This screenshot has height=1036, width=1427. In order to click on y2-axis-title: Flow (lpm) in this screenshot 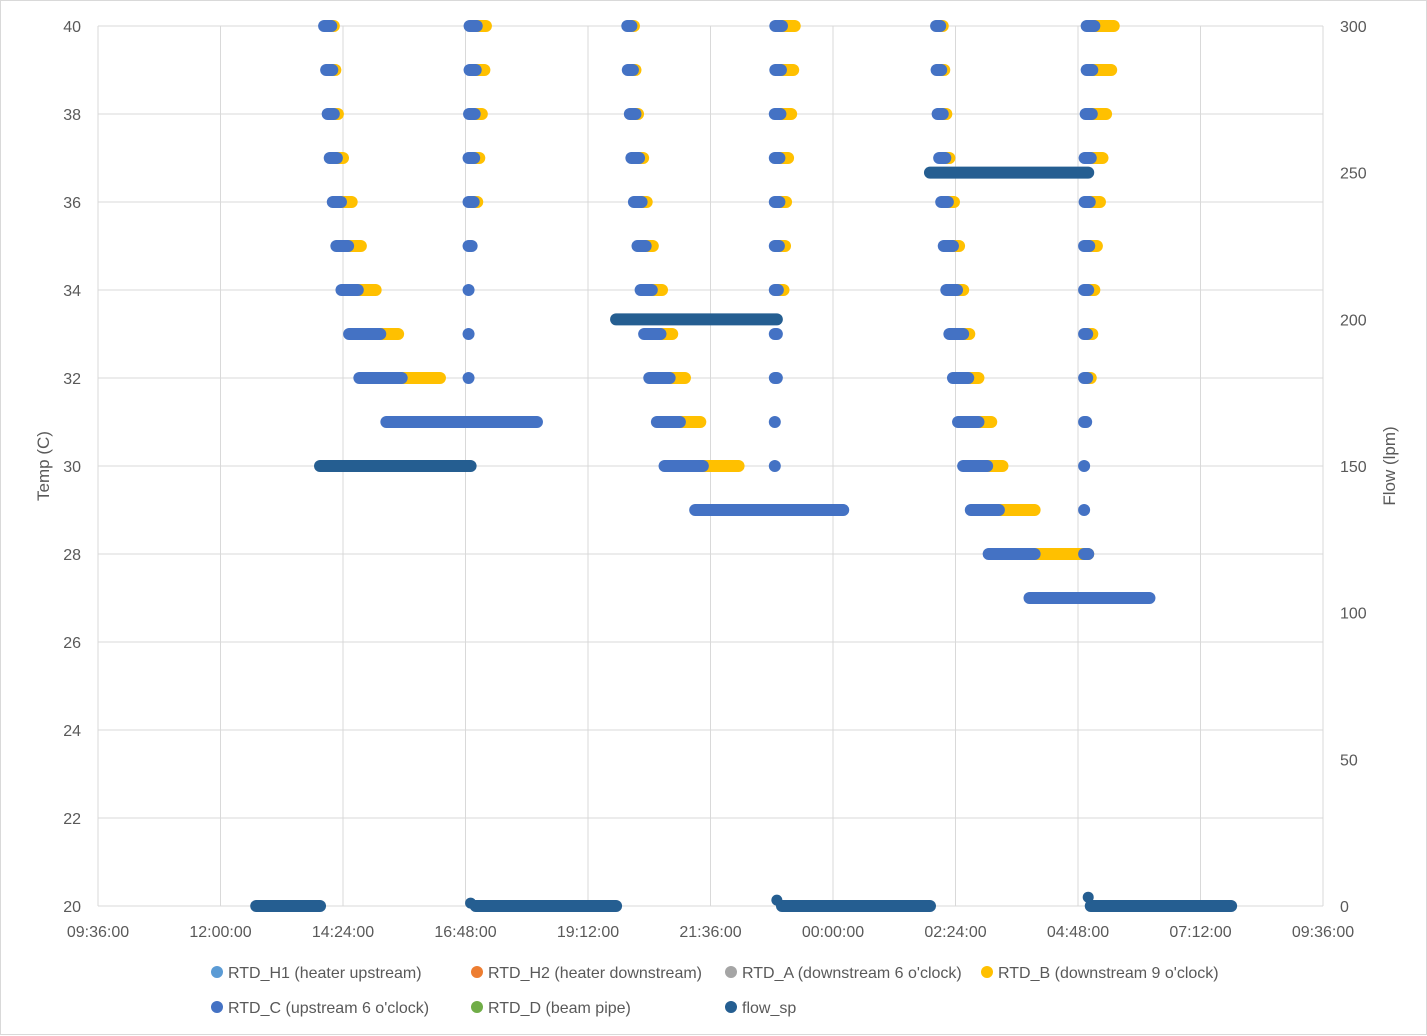, I will do `click(1389, 465)`.